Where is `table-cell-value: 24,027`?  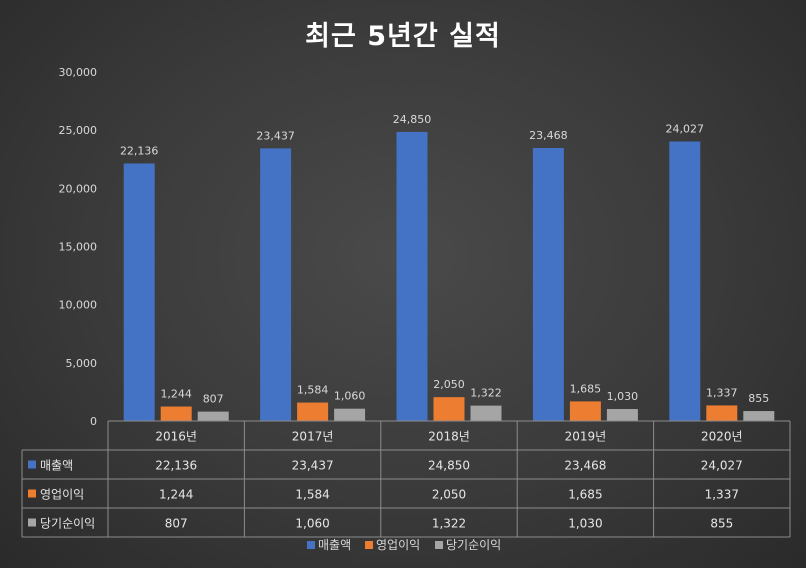 table-cell-value: 24,027 is located at coordinates (722, 466).